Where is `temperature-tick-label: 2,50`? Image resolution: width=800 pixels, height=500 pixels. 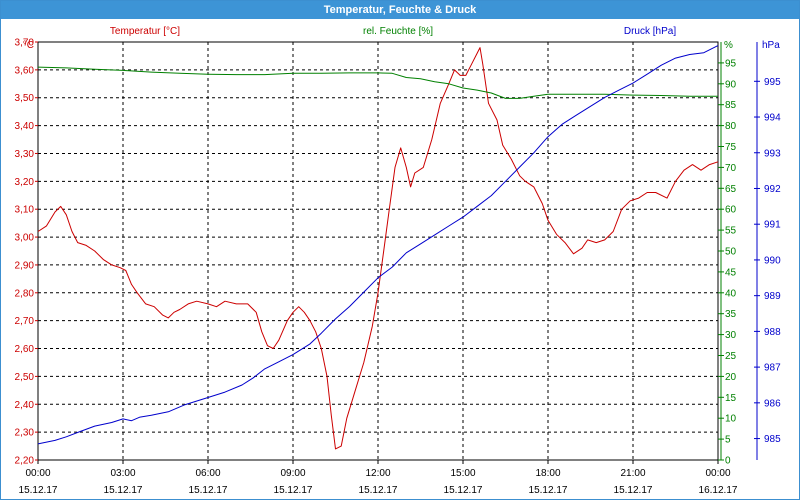
temperature-tick-label: 2,50 is located at coordinates (25, 377).